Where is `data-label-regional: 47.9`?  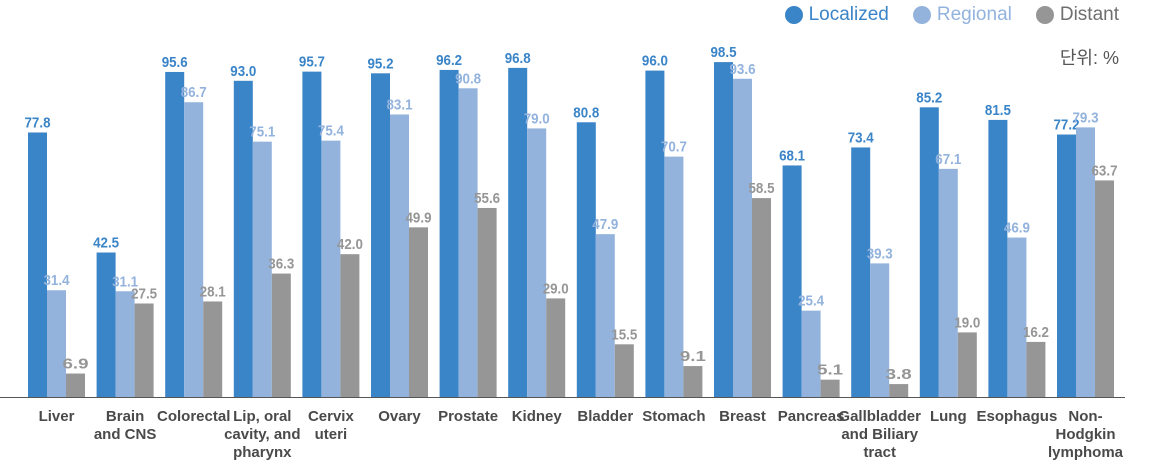 data-label-regional: 47.9 is located at coordinates (605, 224).